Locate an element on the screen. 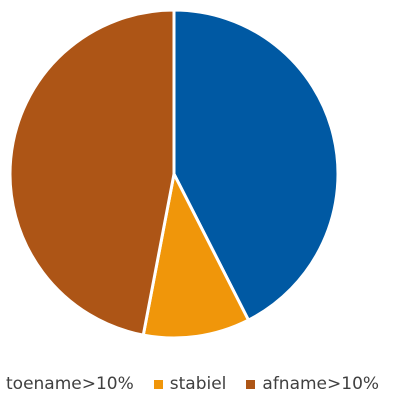 The width and height of the screenshot is (399, 394). legend-item-toename: toename>10% is located at coordinates (67, 384).